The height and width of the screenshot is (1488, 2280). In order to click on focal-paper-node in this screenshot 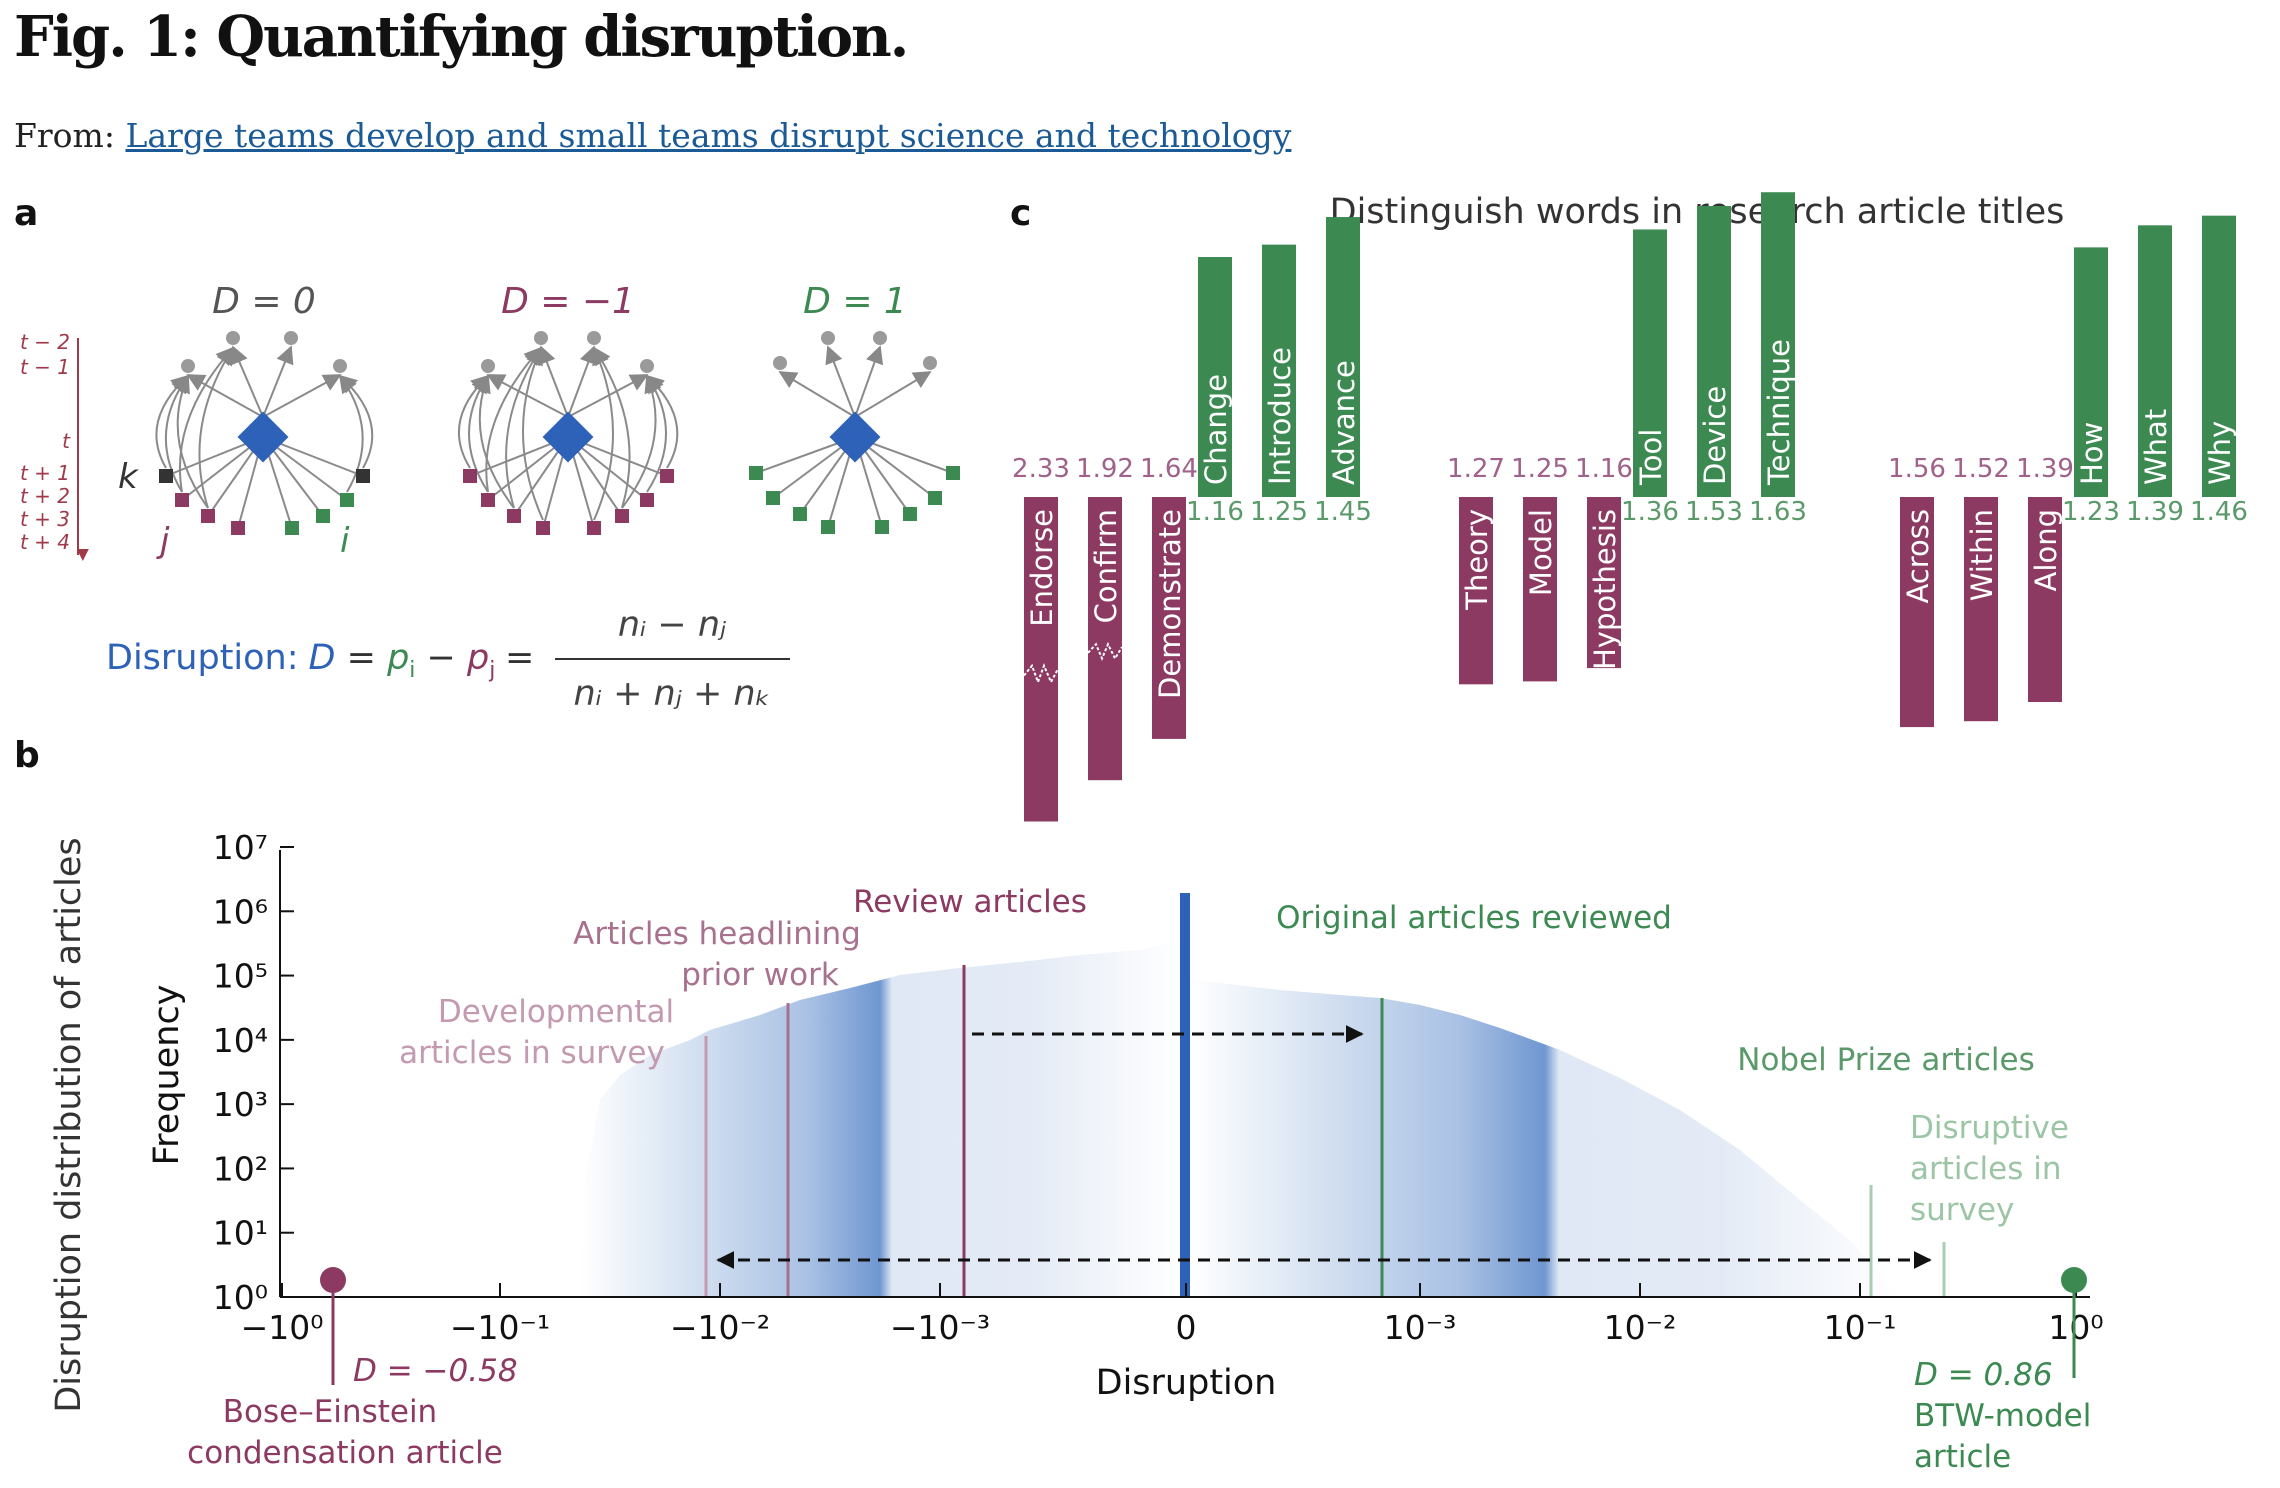, I will do `click(568, 437)`.